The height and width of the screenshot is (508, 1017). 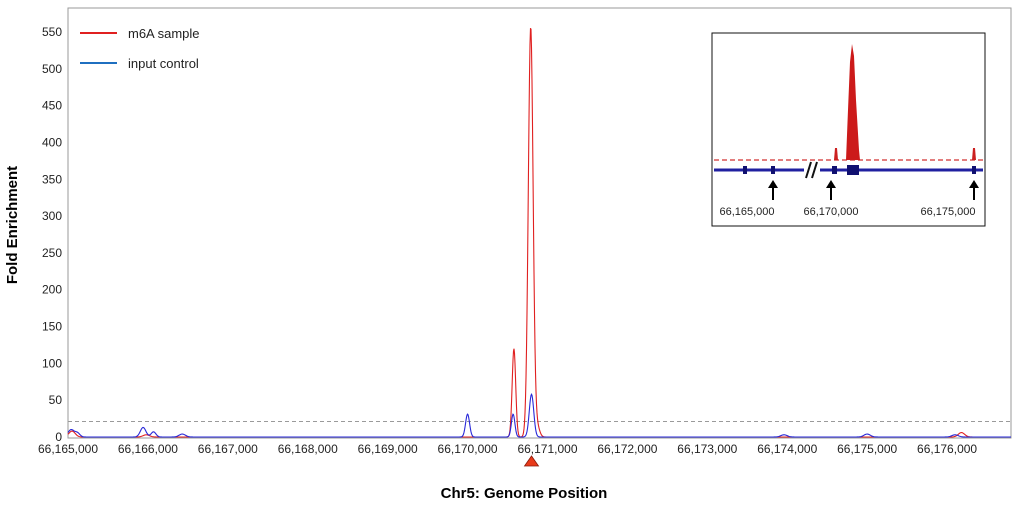 I want to click on inset-main-peak, so click(x=853, y=102).